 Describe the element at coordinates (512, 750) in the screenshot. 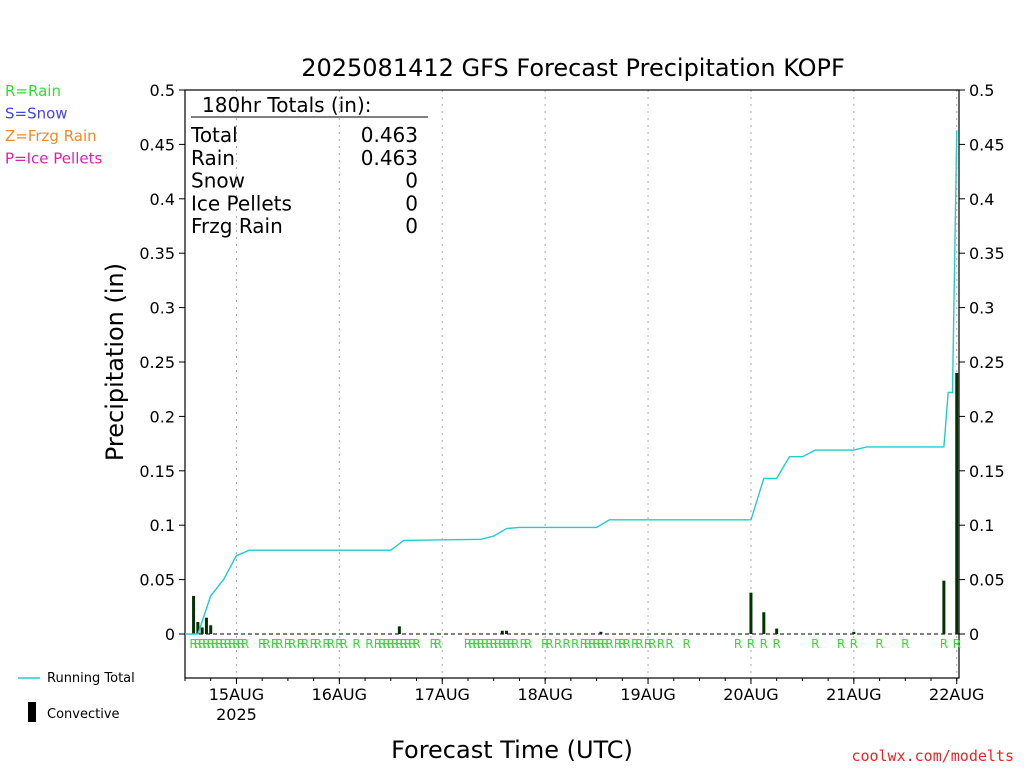

I see `x-axis-label: Forecast Time (UTC)` at that location.